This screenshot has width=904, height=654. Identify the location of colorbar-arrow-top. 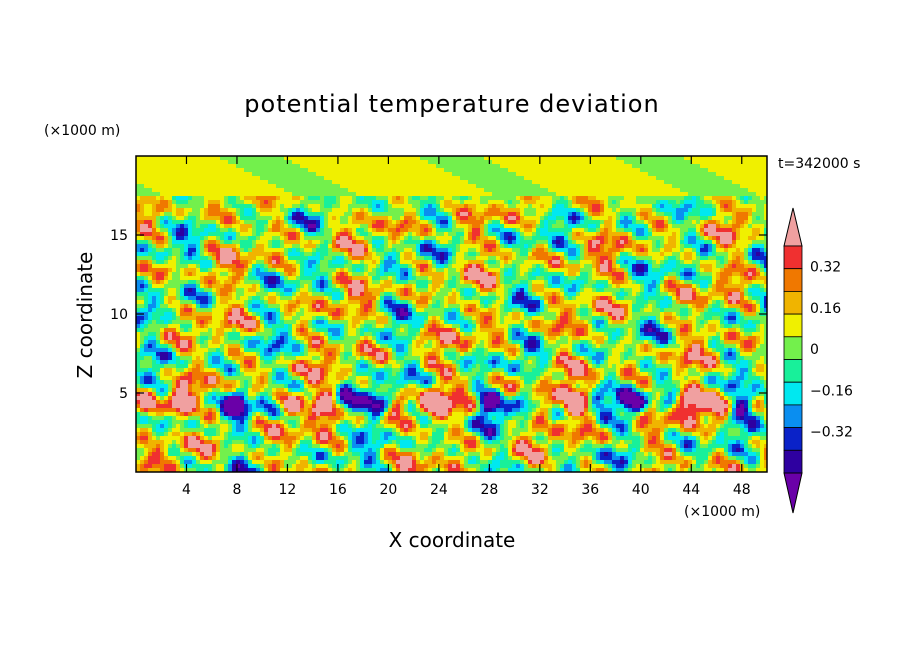
(793, 227).